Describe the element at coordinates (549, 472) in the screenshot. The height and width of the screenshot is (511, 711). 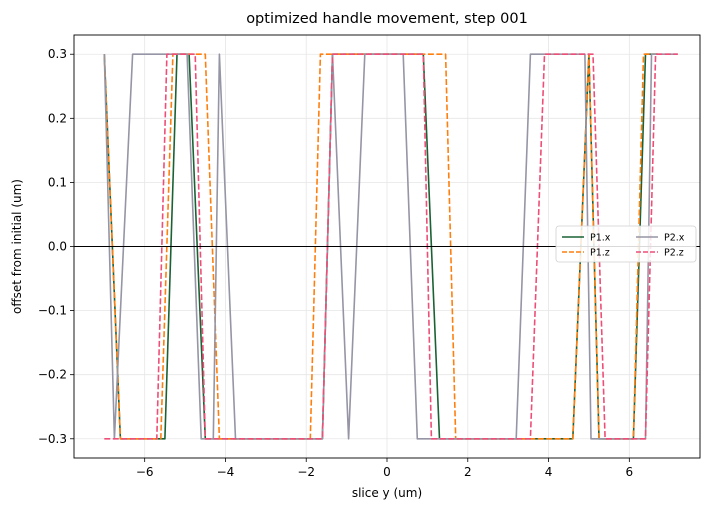
I see `x-tick-label: 4` at that location.